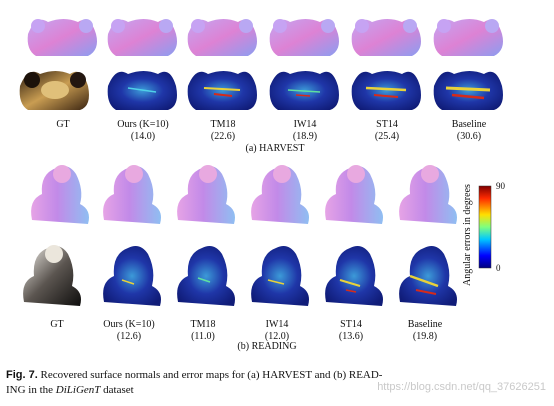 Image resolution: width=554 pixels, height=406 pixels. I want to click on reading-error-ours, so click(132, 276).